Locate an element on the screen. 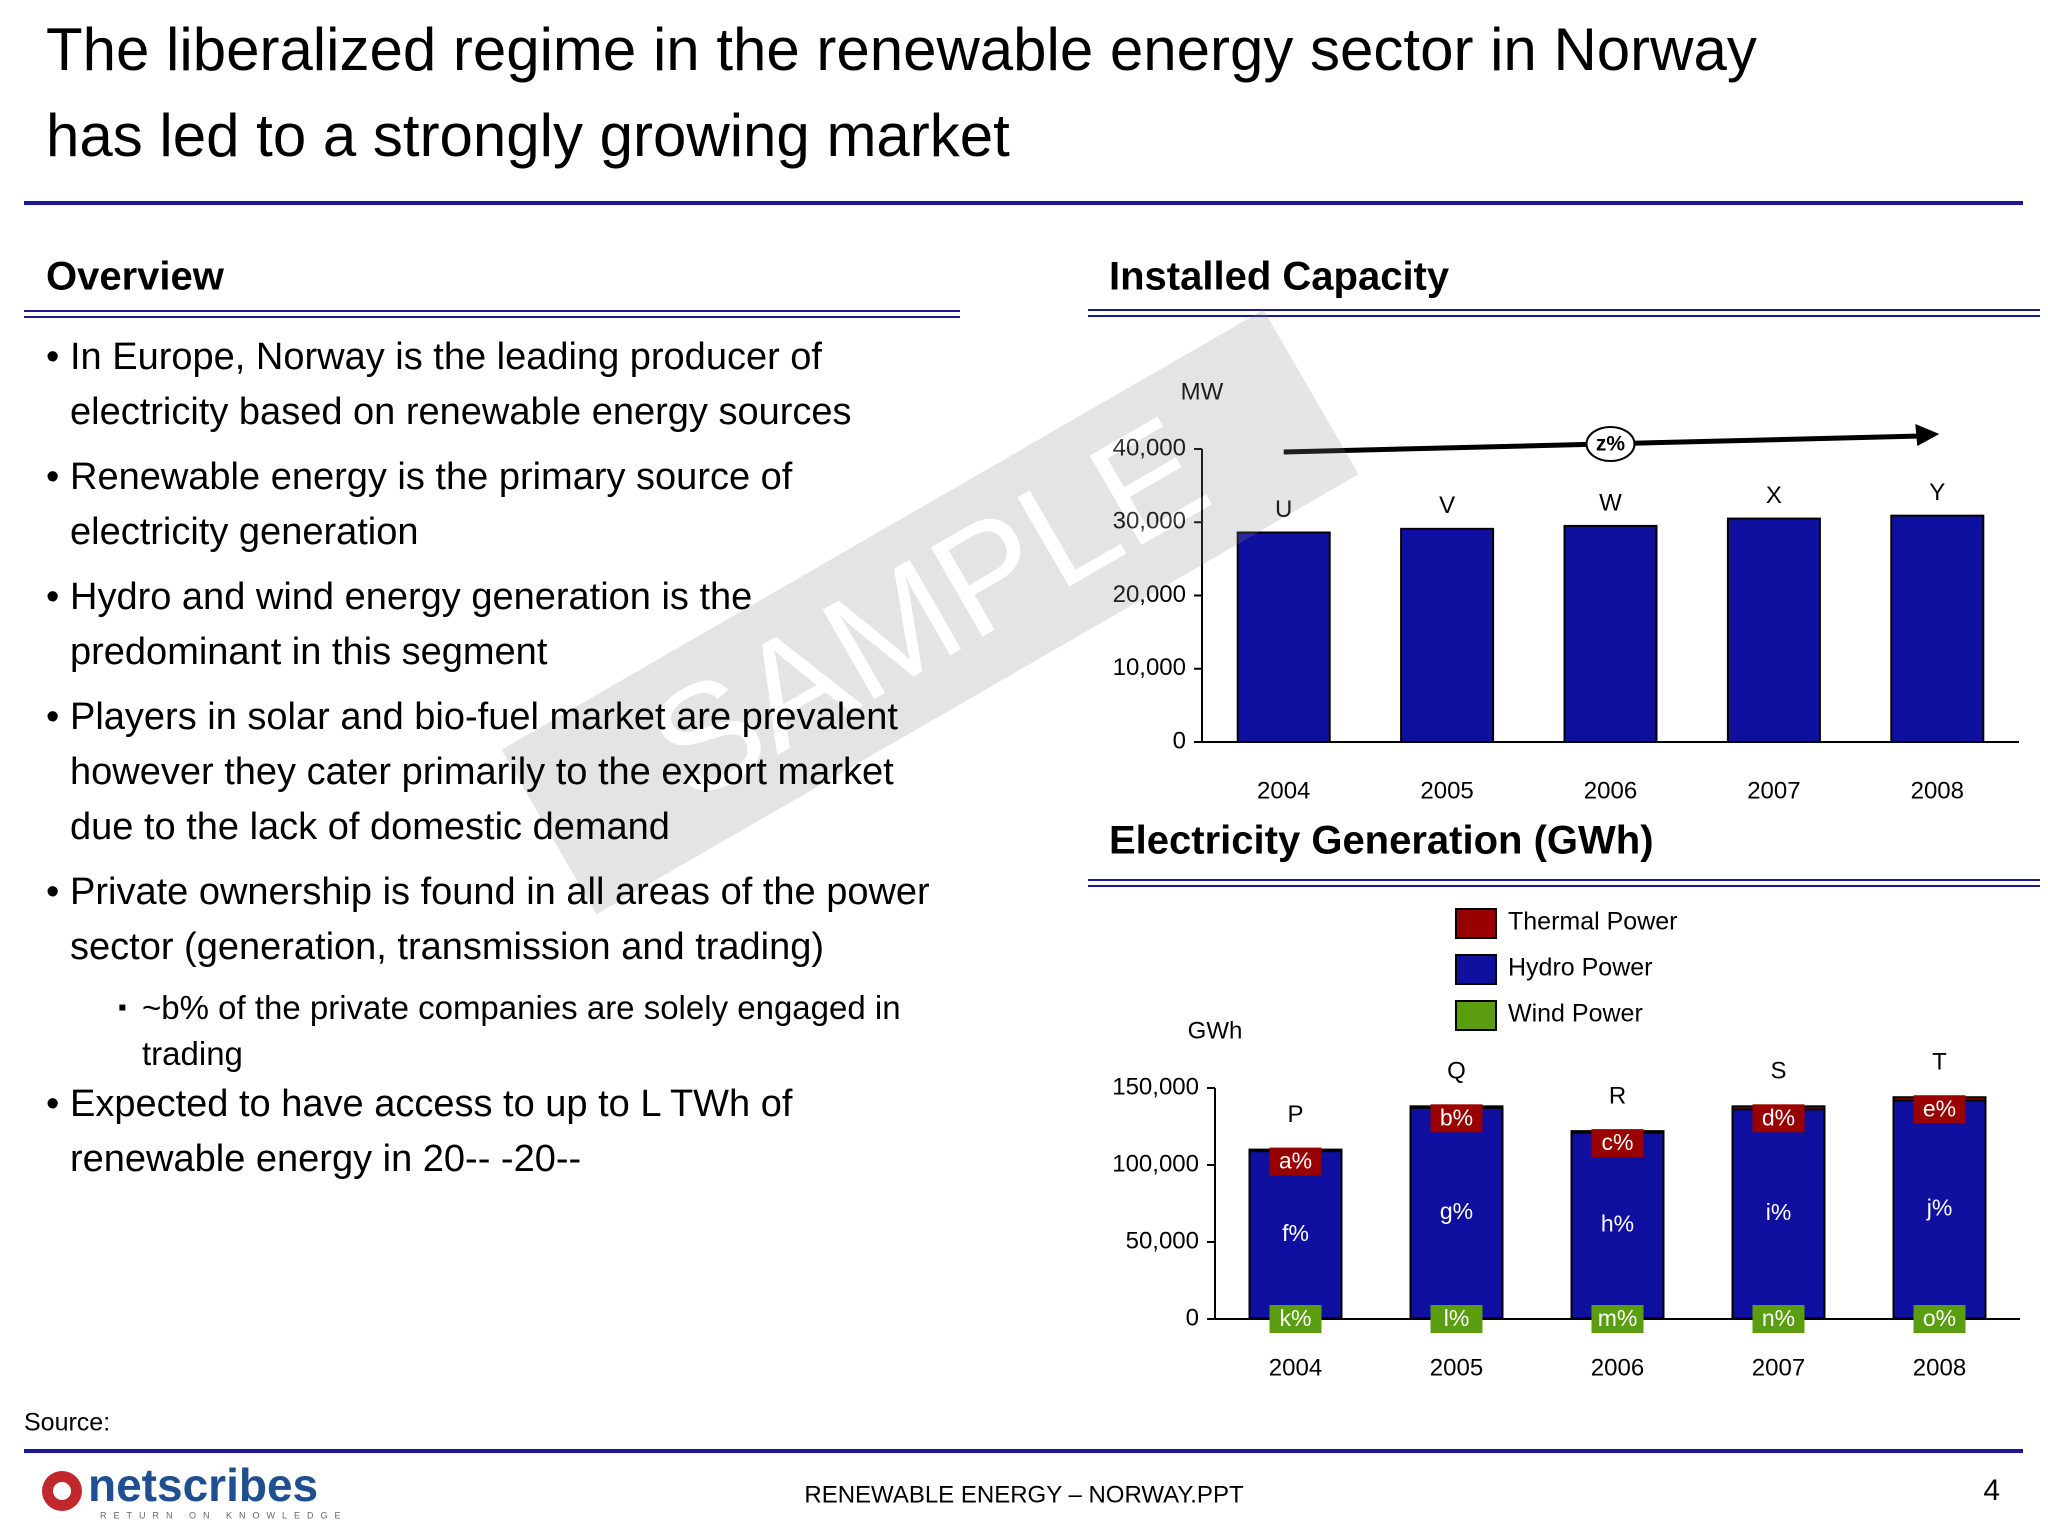  logo-icon is located at coordinates (62, 1491).